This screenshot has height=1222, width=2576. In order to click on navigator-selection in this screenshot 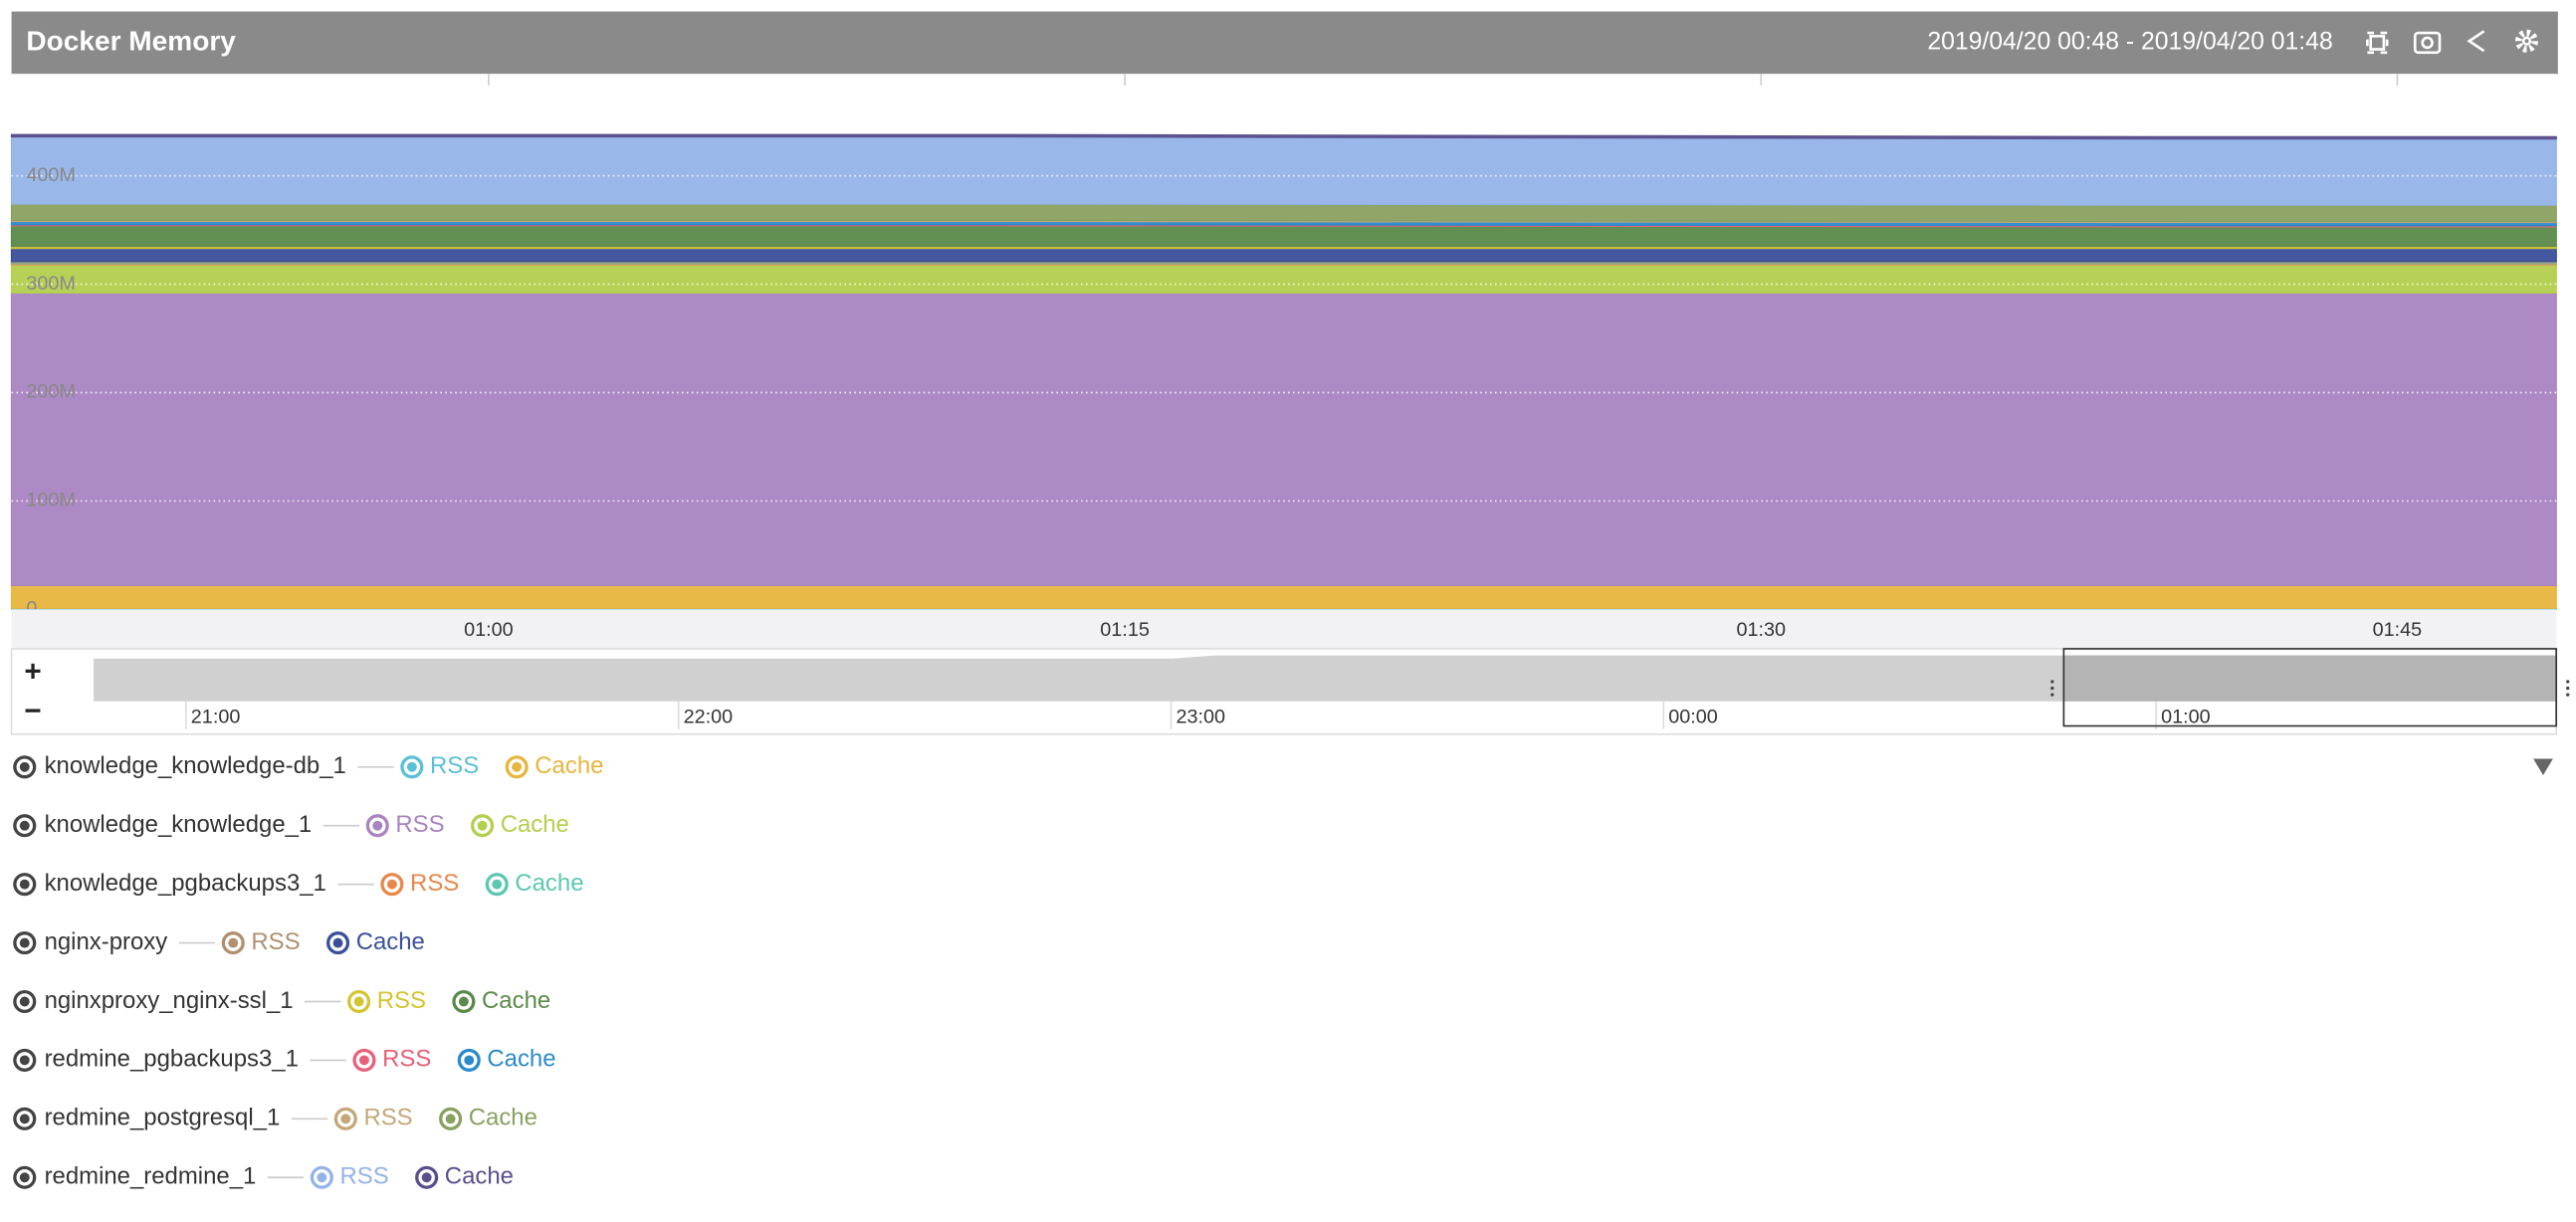, I will do `click(2310, 687)`.